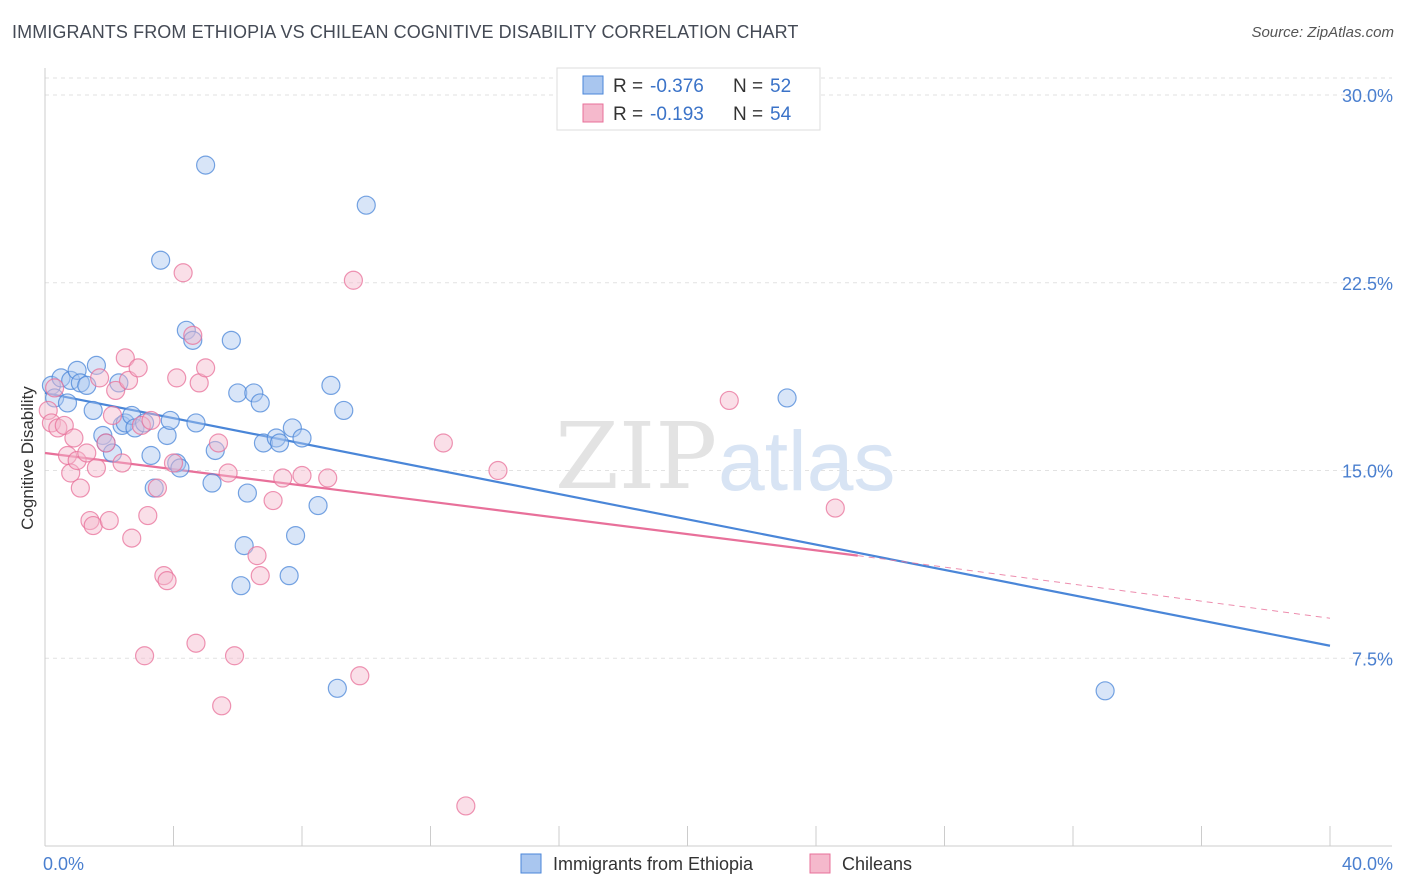  I want to click on series-legend-chileans: Chileans, so click(877, 864).